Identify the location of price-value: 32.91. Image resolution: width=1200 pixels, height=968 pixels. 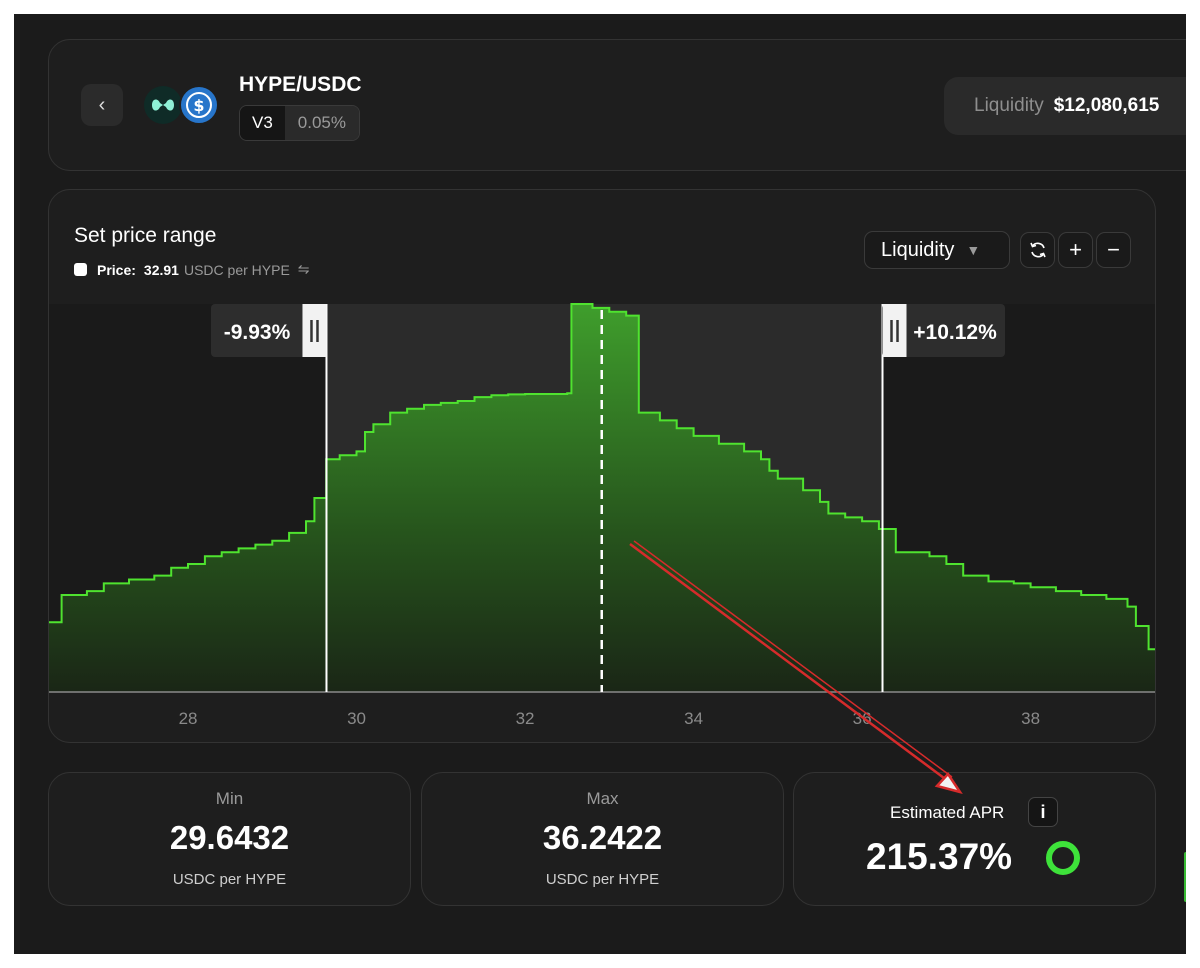
(161, 269).